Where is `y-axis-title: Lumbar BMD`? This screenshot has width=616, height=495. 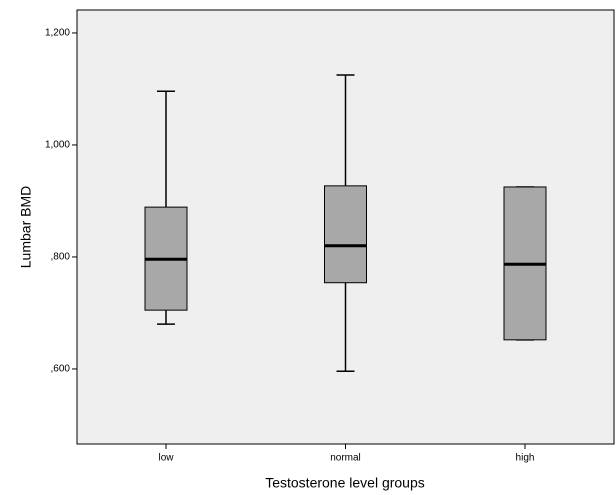 y-axis-title: Lumbar BMD is located at coordinates (26, 227).